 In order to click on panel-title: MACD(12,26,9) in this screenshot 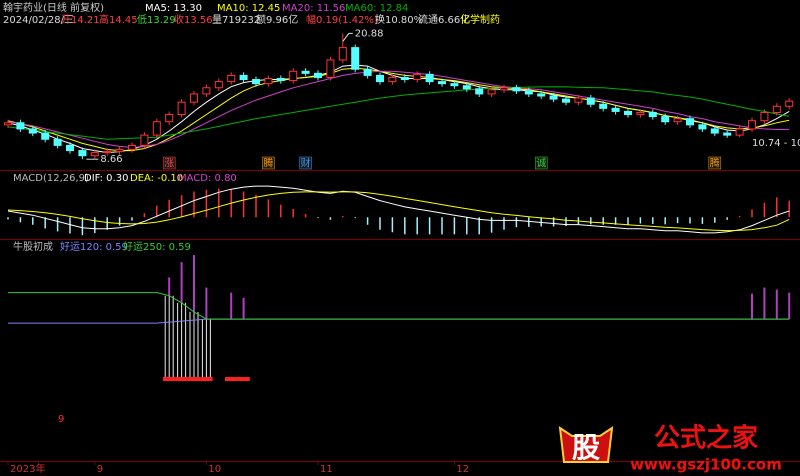, I will do `click(51, 178)`.